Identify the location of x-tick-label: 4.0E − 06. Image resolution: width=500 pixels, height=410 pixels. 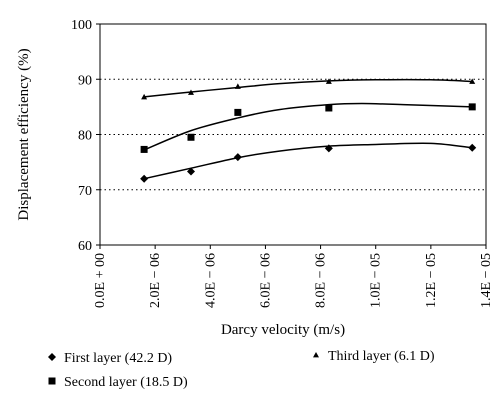
(210, 280).